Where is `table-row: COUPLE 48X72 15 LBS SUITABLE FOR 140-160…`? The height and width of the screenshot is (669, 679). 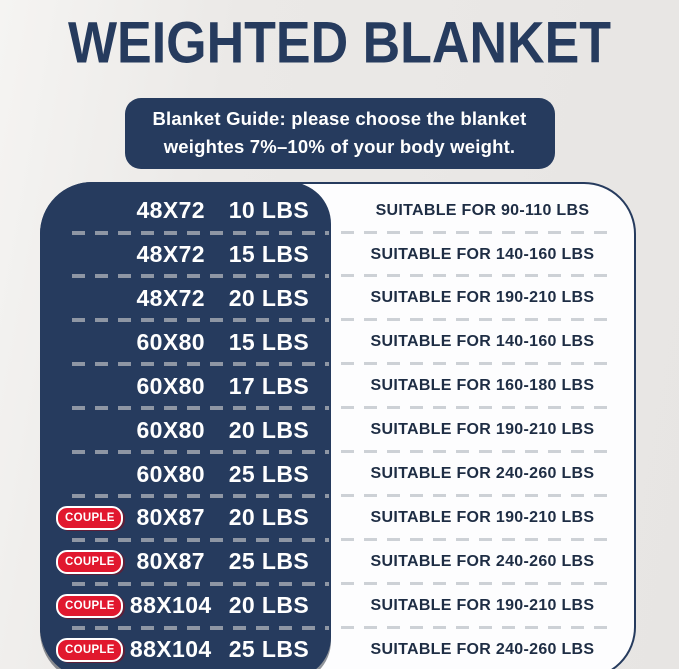
table-row: COUPLE 48X72 15 LBS SUITABLE FOR 140-160… is located at coordinates (338, 256).